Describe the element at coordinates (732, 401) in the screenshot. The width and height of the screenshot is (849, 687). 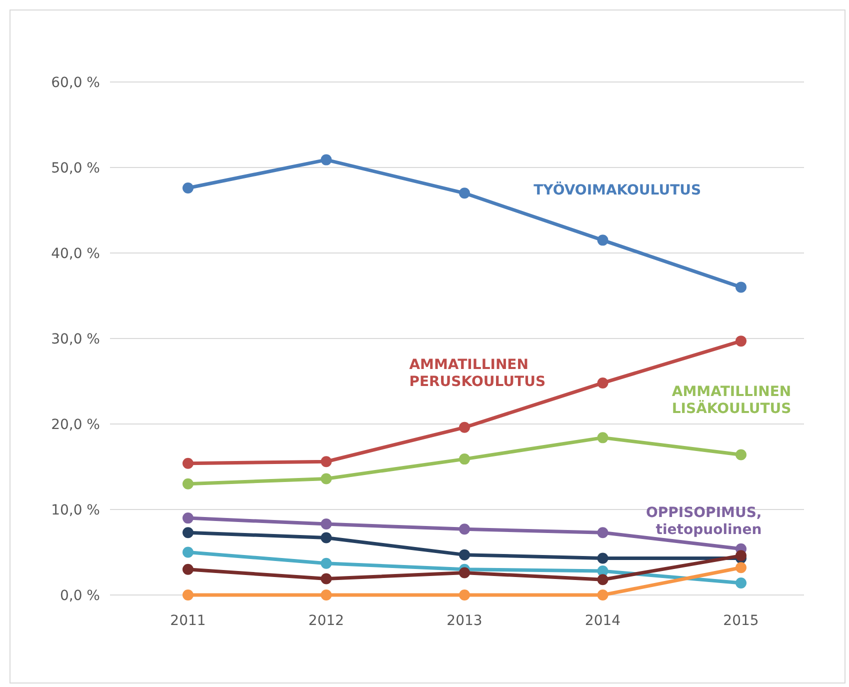
I see `text: AMMATILLINEN LISÄKOULUTUS` at that location.